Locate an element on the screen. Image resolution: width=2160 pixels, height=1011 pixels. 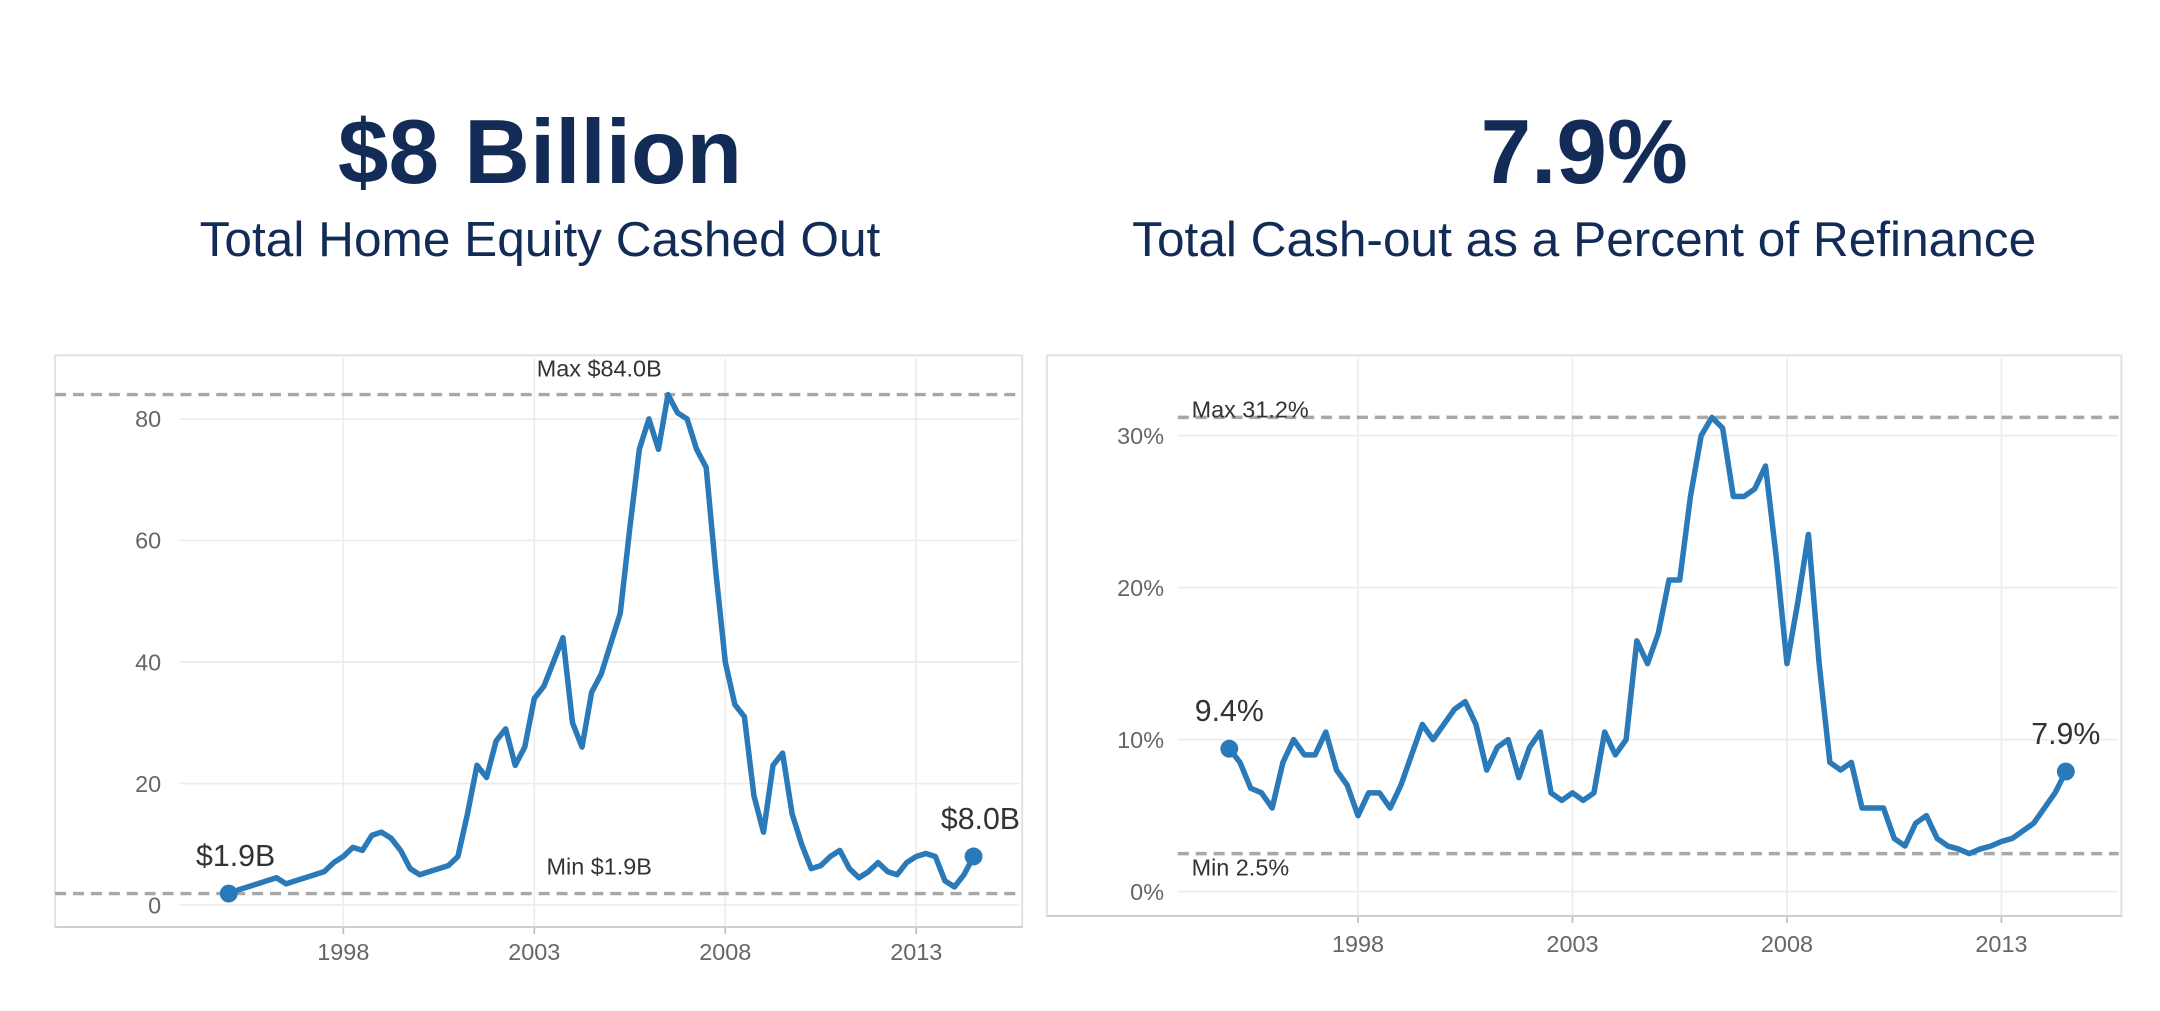
reference-label: Max $84.0B is located at coordinates (599, 369).